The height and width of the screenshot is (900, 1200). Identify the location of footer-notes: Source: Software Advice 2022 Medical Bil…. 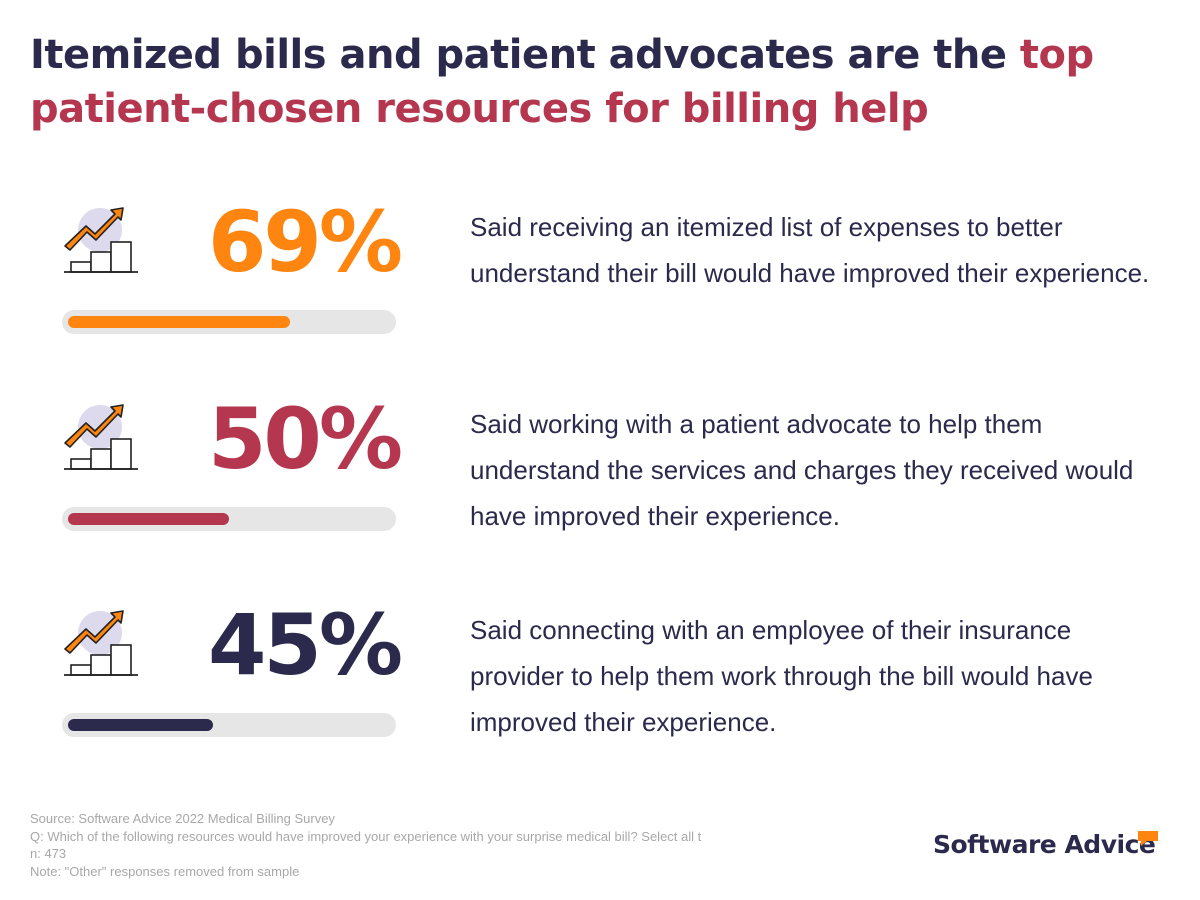
(395, 845).